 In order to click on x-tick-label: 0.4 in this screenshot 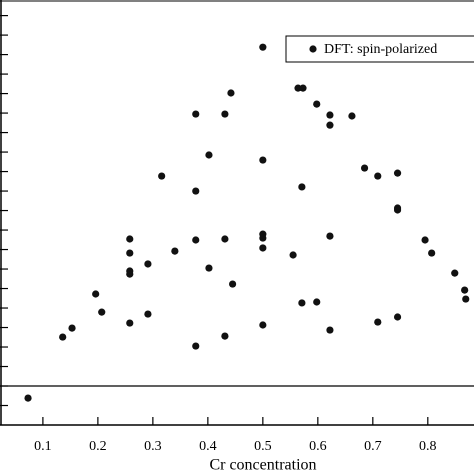, I will do `click(208, 446)`.